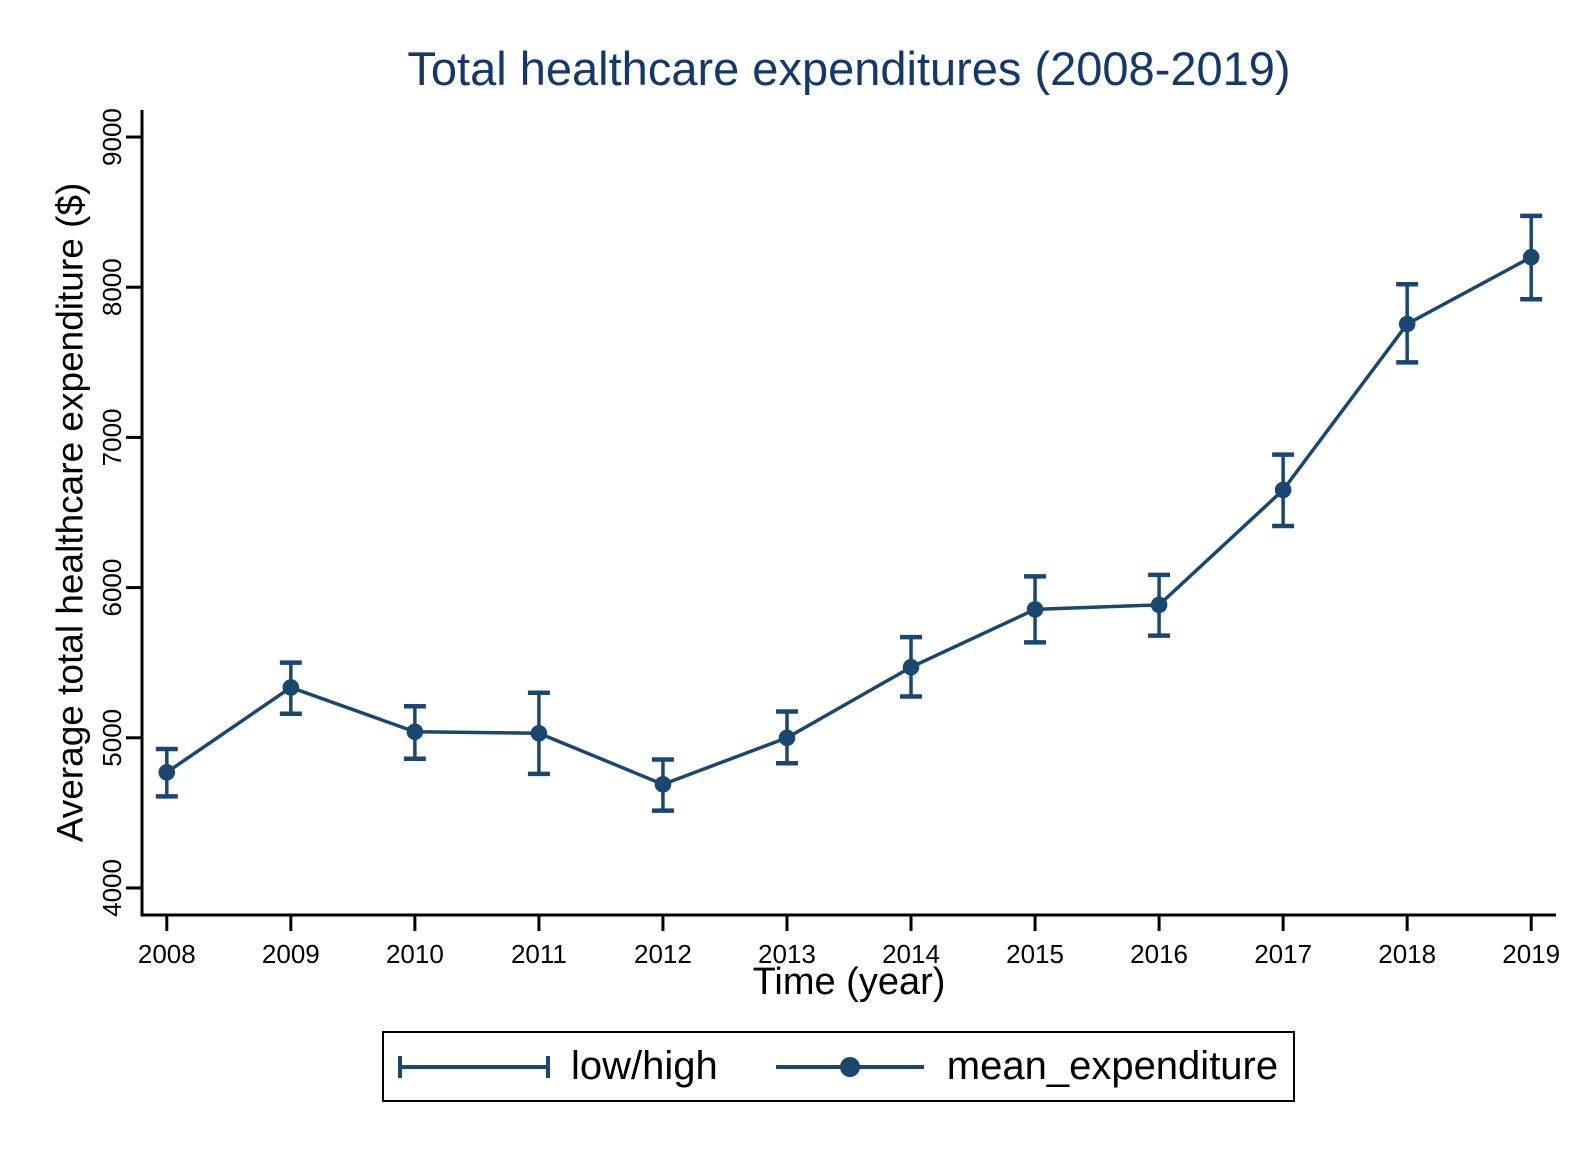  Describe the element at coordinates (474, 1066) in the screenshot. I see `error-bar-glyph` at that location.